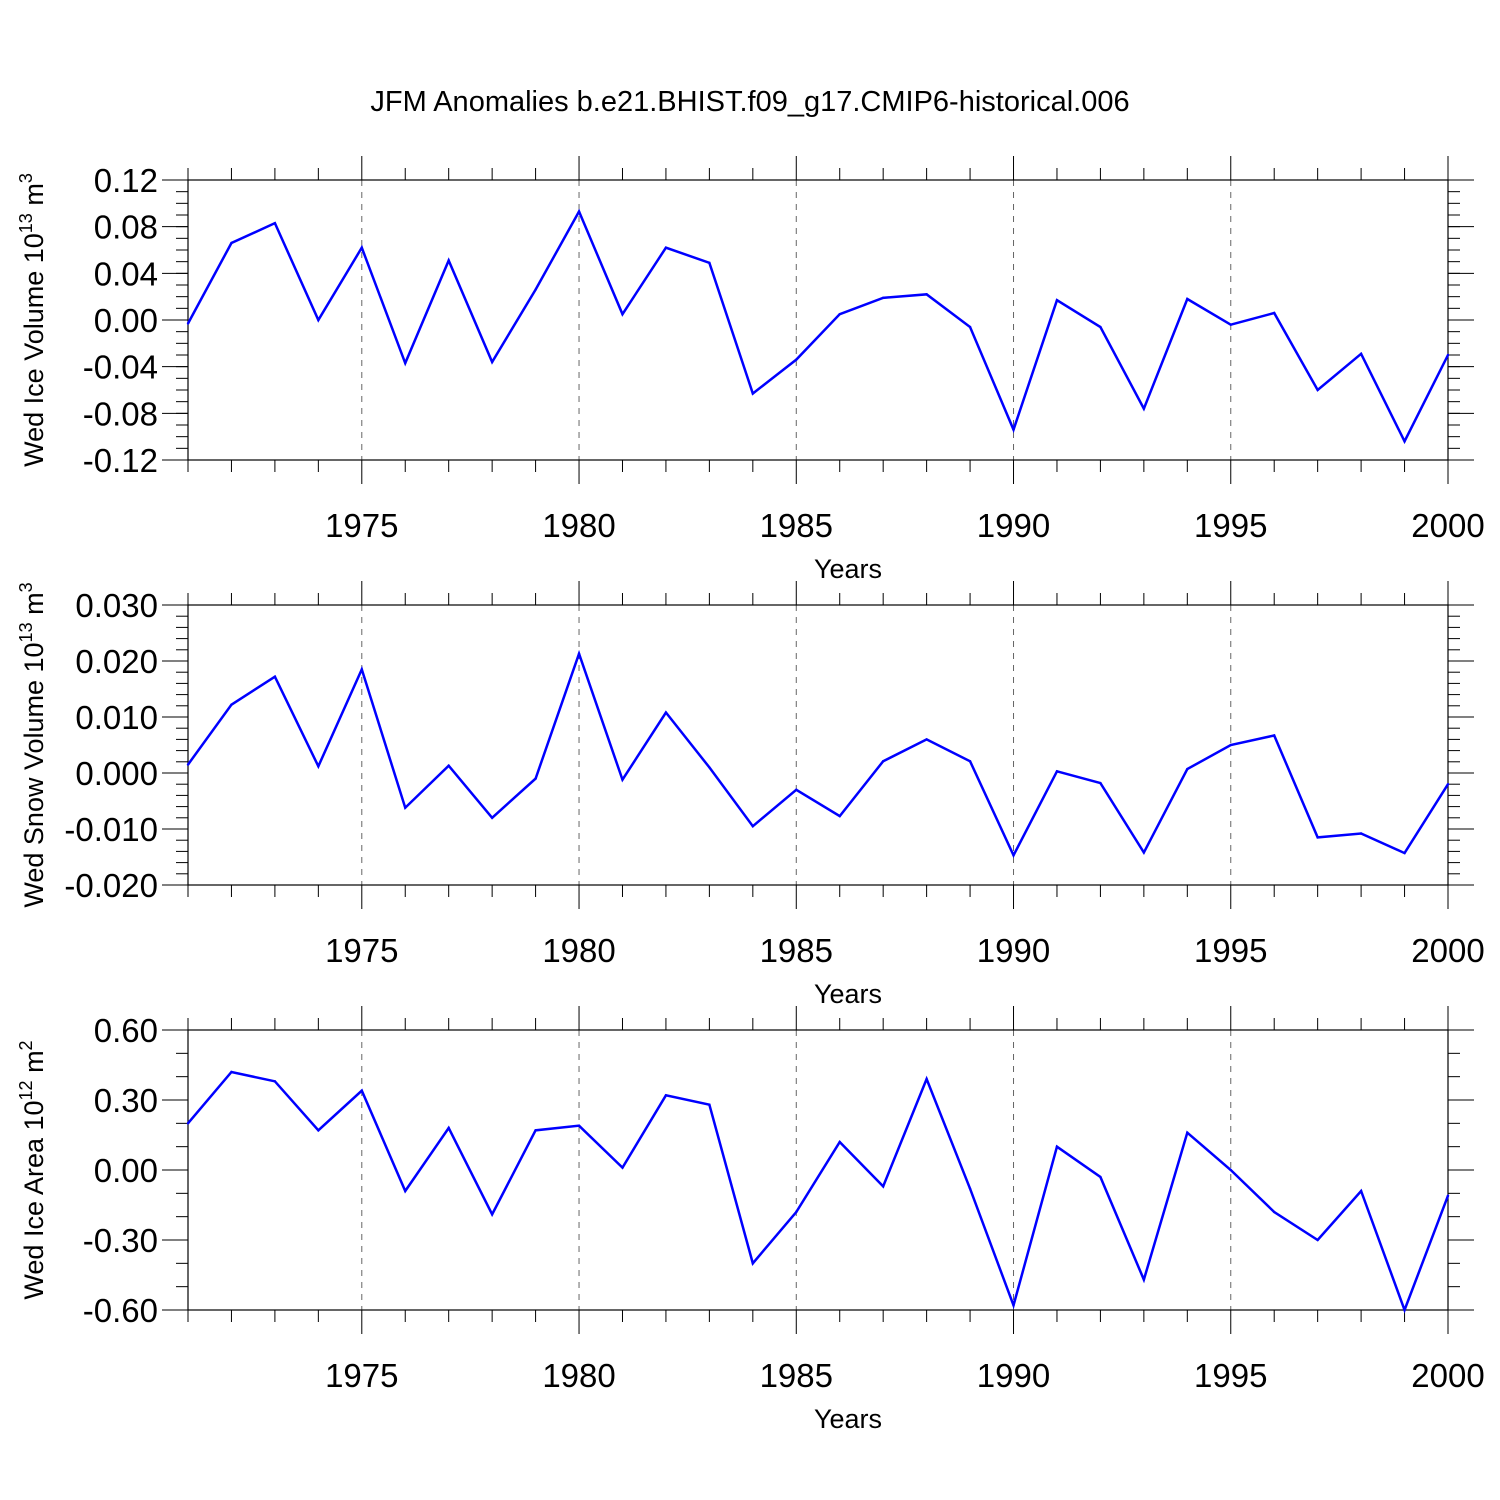 This screenshot has width=1500, height=1500. Describe the element at coordinates (361, 1375) in the screenshot. I see `x-tick-label: 1975` at that location.